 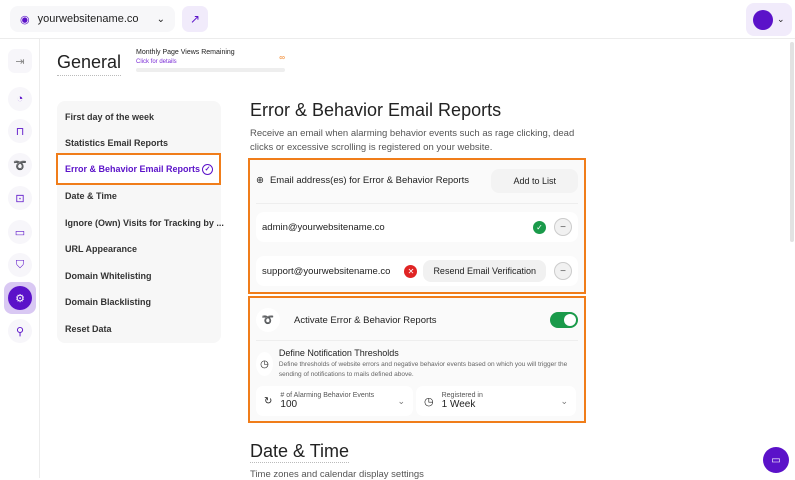 What do you see at coordinates (133, 169) in the screenshot?
I see `menu-item-label: Error & Behavior Email Reports` at bounding box center [133, 169].